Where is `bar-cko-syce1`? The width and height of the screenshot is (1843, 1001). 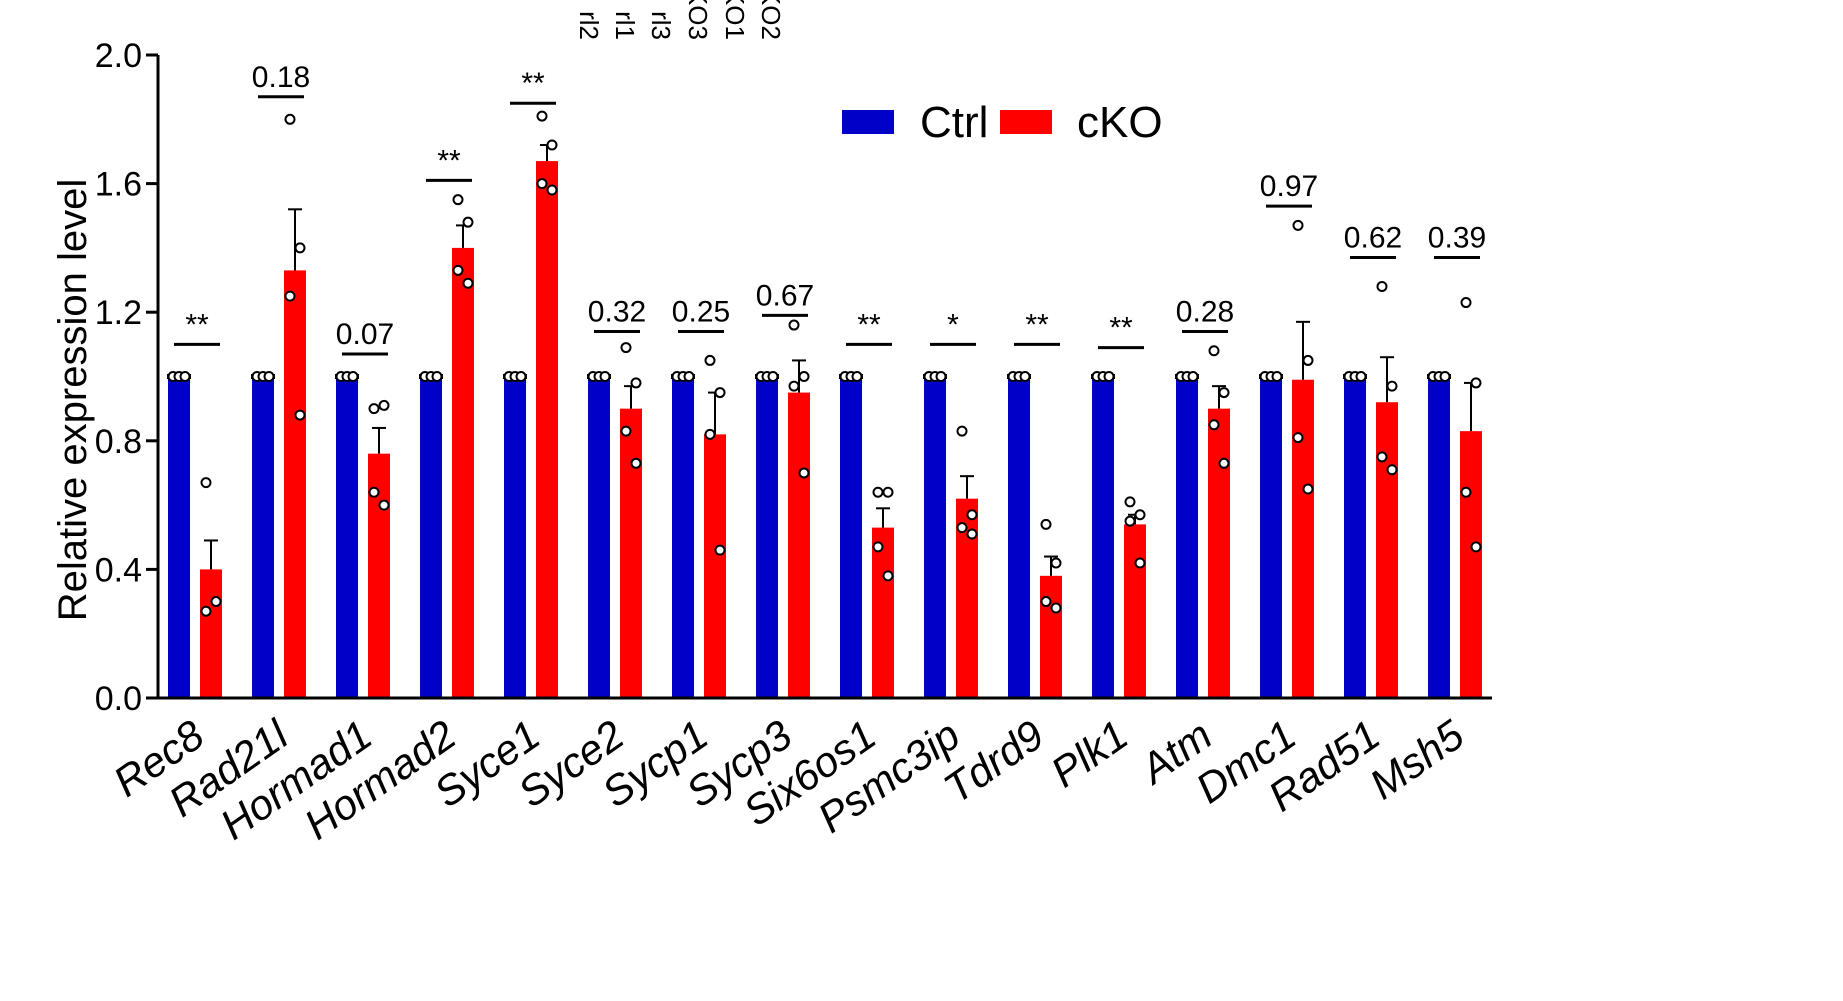 bar-cko-syce1 is located at coordinates (547, 430).